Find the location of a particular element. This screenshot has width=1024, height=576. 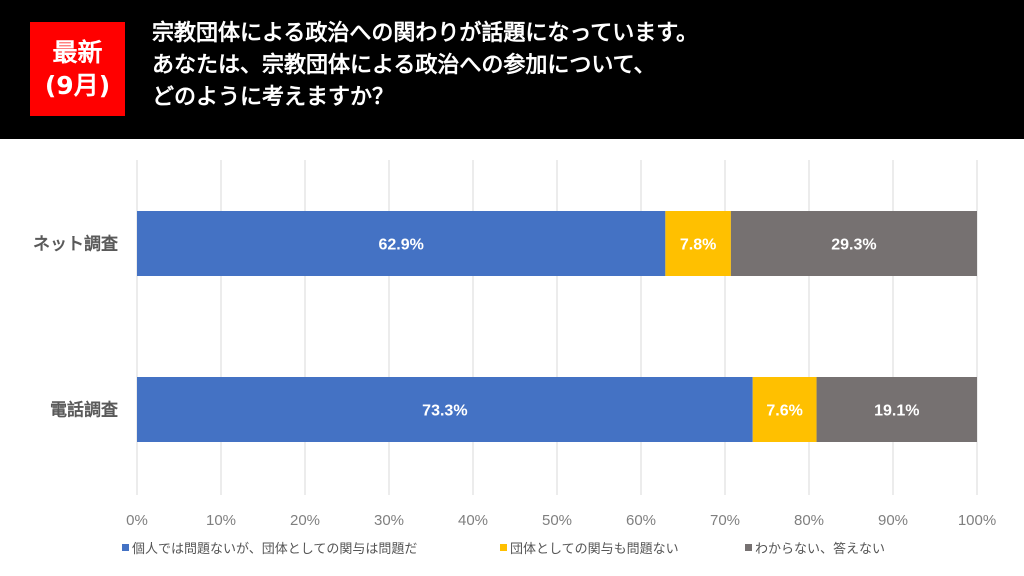

x-axis-ticks: 0% 10% 20% 30% 40% 50% 60% 70% 80% 90% 100% is located at coordinates (561, 520).